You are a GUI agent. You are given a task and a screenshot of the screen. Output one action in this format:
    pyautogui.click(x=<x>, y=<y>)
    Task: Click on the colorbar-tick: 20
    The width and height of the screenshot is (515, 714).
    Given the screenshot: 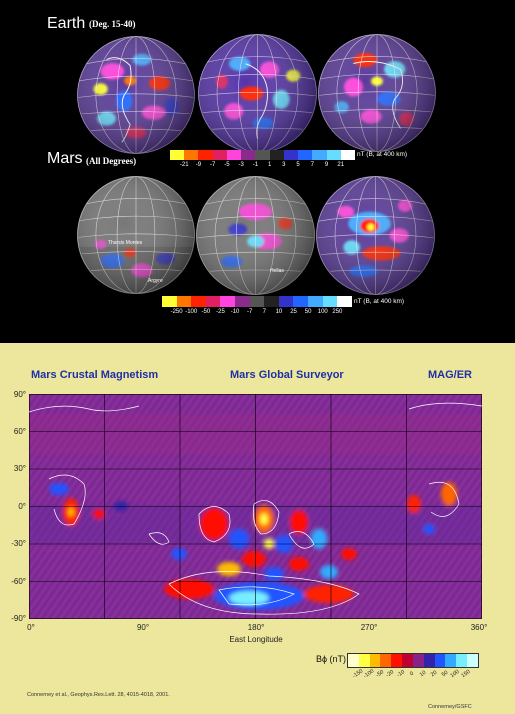 What is the action you would take?
    pyautogui.click(x=433, y=674)
    